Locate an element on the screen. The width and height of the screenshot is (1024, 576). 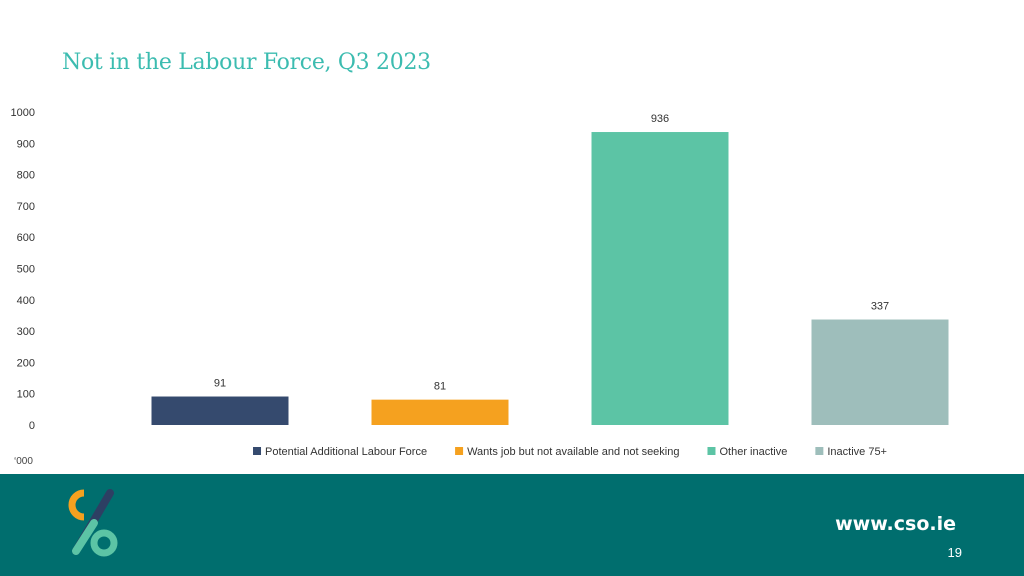
page-number: 19 is located at coordinates (954, 552).